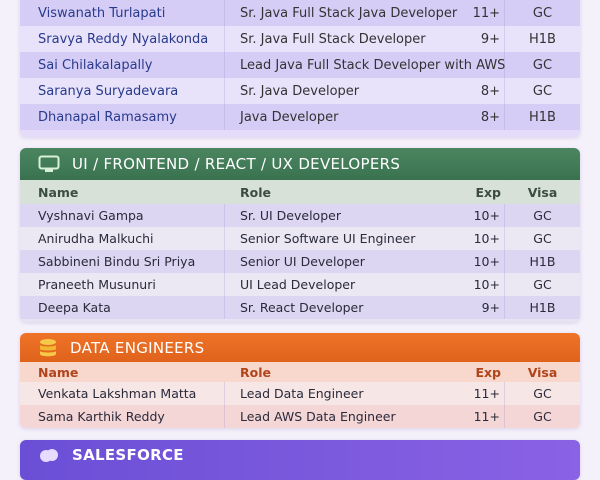 This screenshot has width=600, height=480. What do you see at coordinates (122, 307) in the screenshot?
I see `cell-name: Deepa Kata` at bounding box center [122, 307].